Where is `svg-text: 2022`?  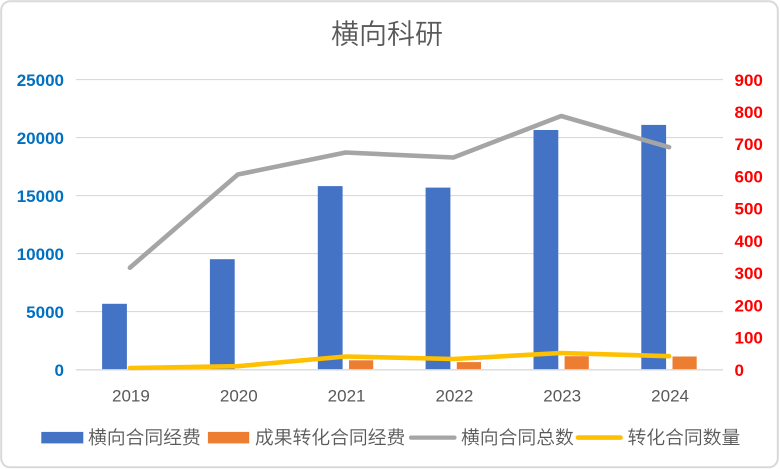
svg-text: 2022 is located at coordinates (454, 396).